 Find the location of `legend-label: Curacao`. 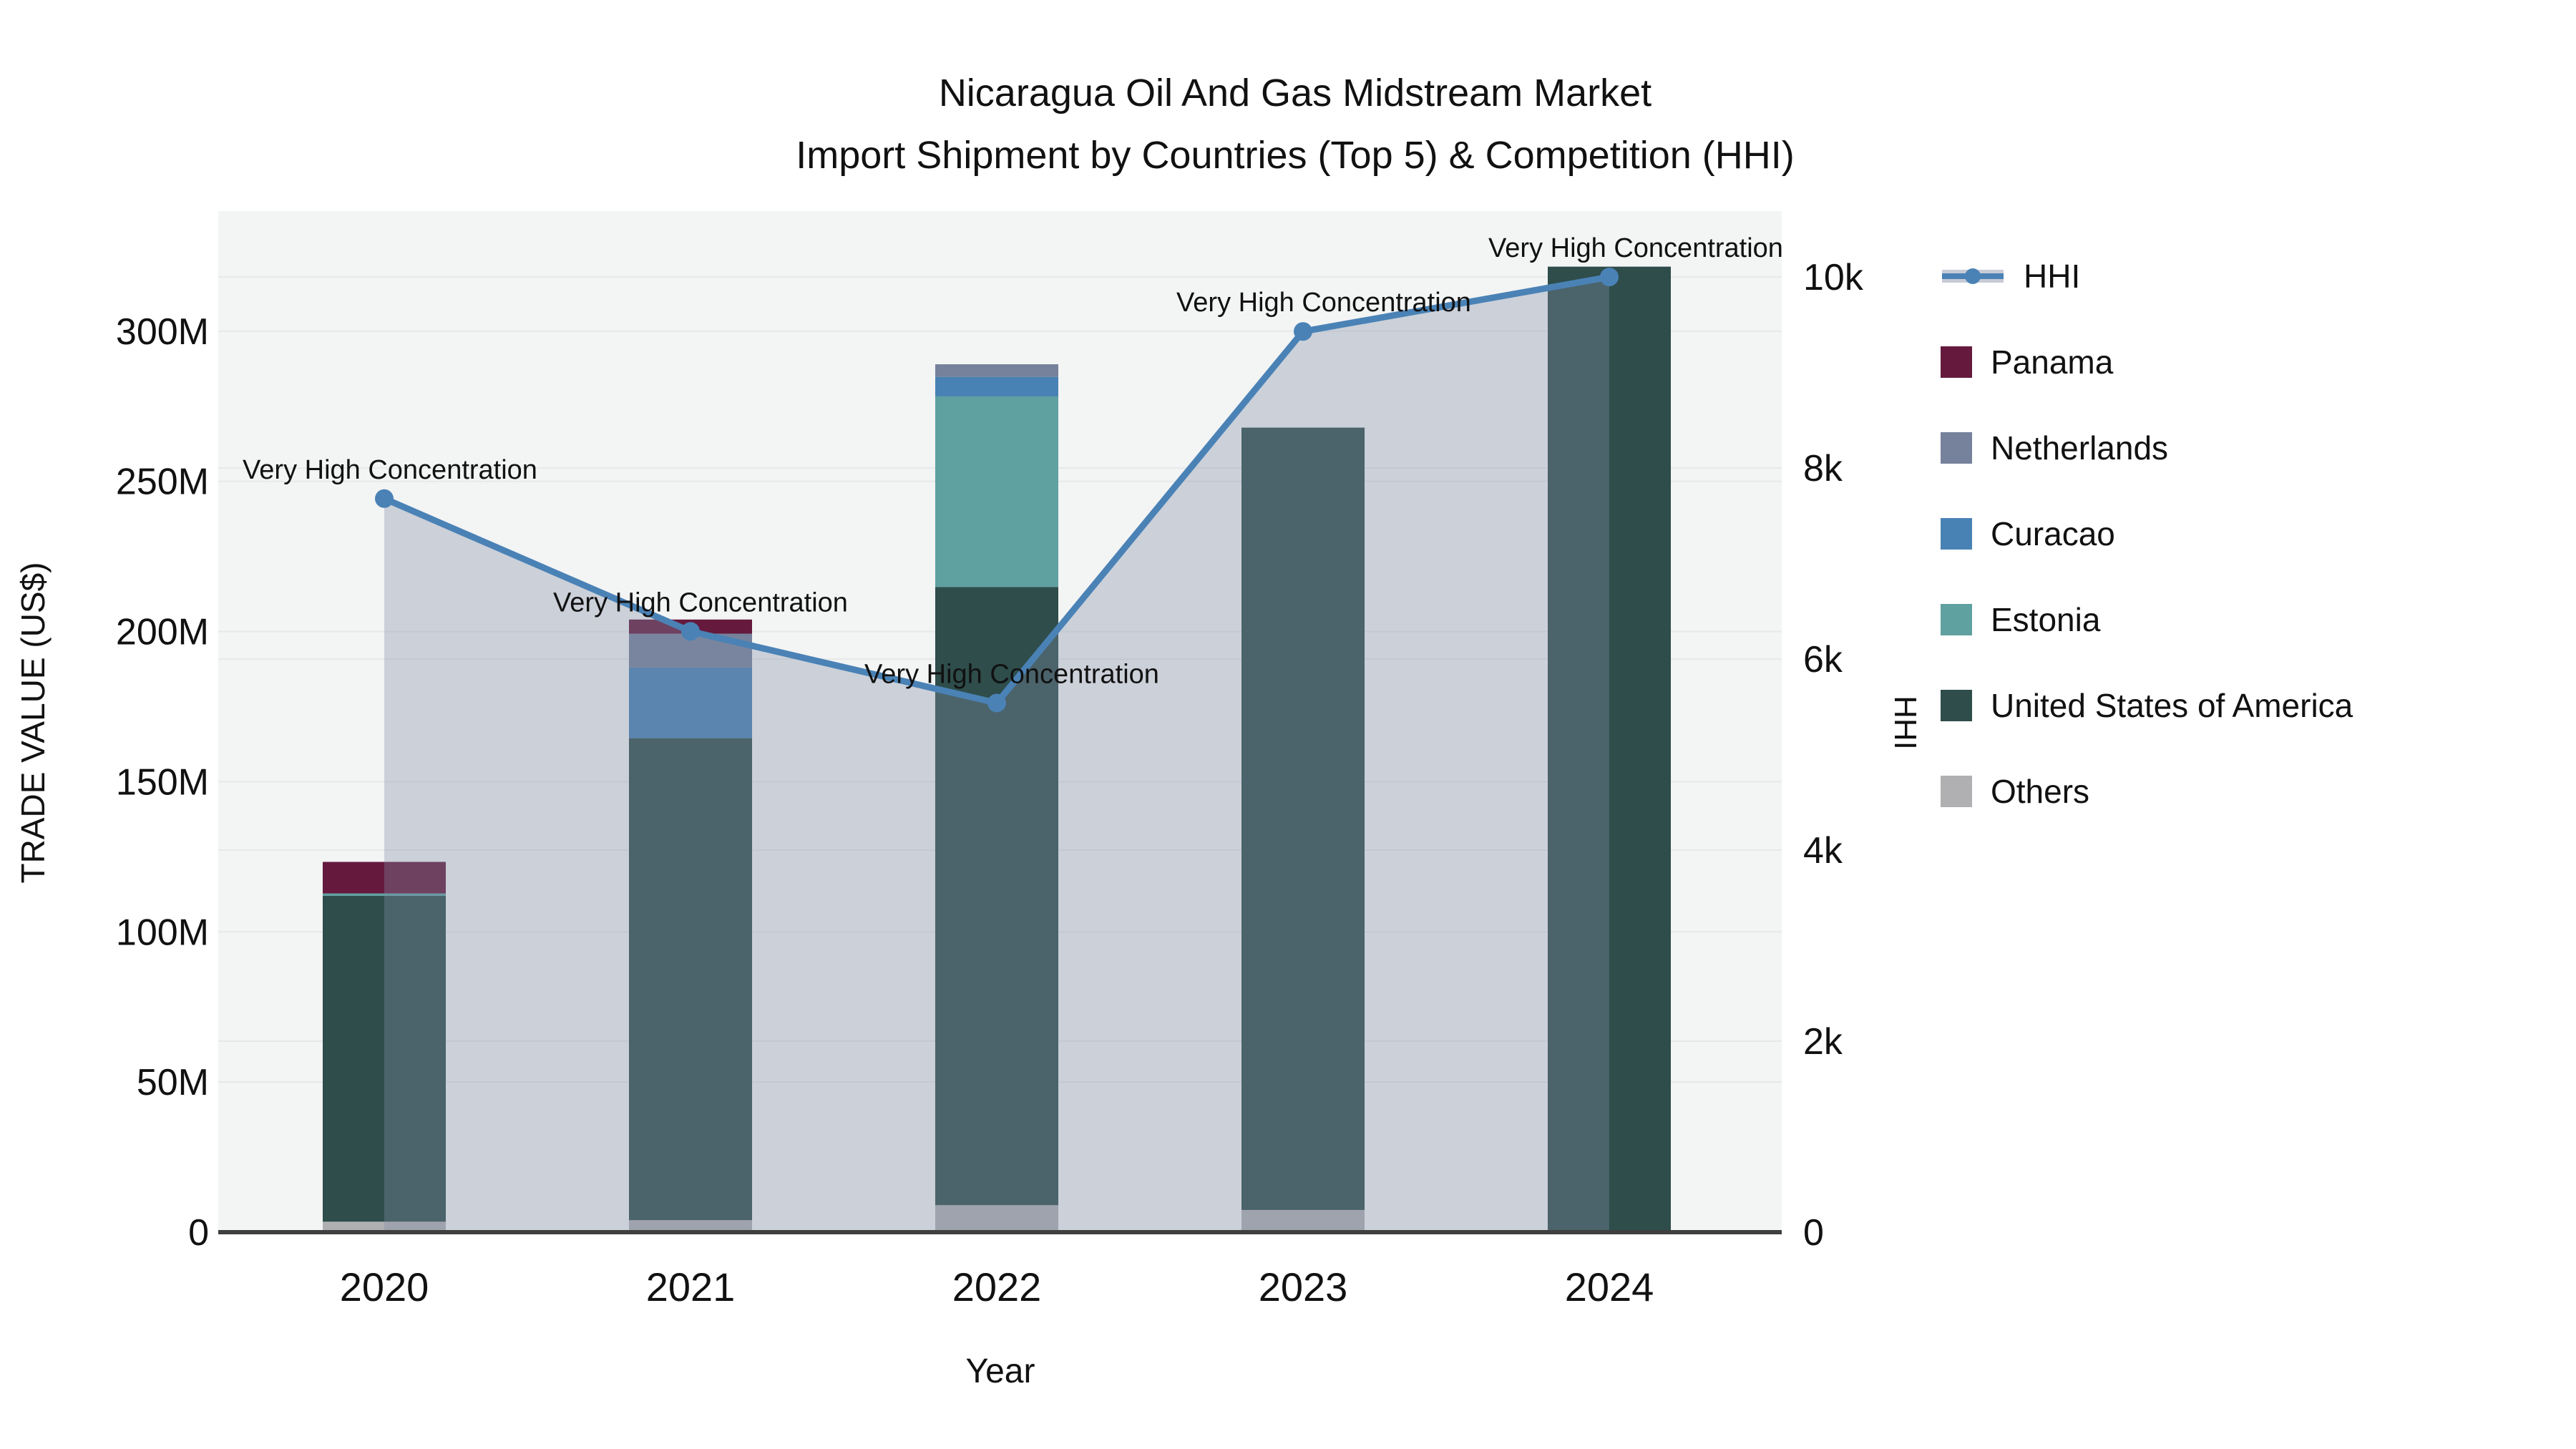

legend-label: Curacao is located at coordinates (2053, 533).